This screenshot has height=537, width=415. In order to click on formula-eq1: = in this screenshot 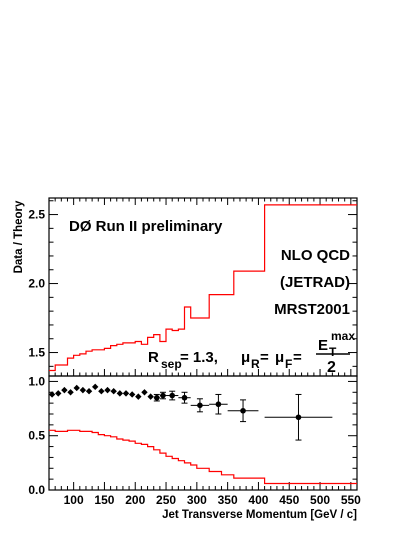, I will do `click(264, 357)`.